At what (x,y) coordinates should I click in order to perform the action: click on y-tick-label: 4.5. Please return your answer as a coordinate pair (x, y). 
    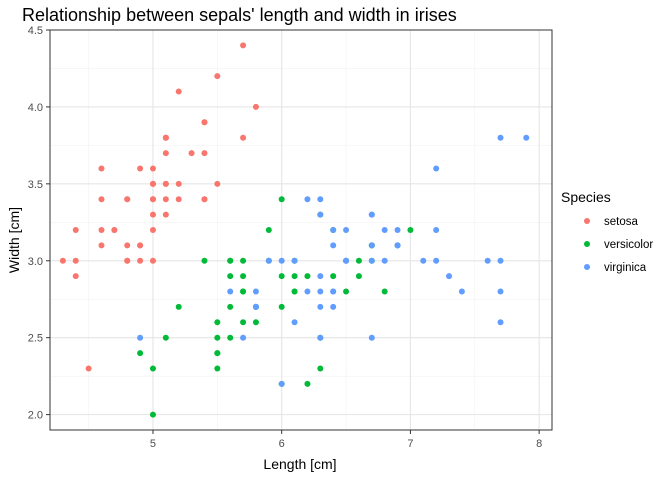
    Looking at the image, I should click on (35, 31).